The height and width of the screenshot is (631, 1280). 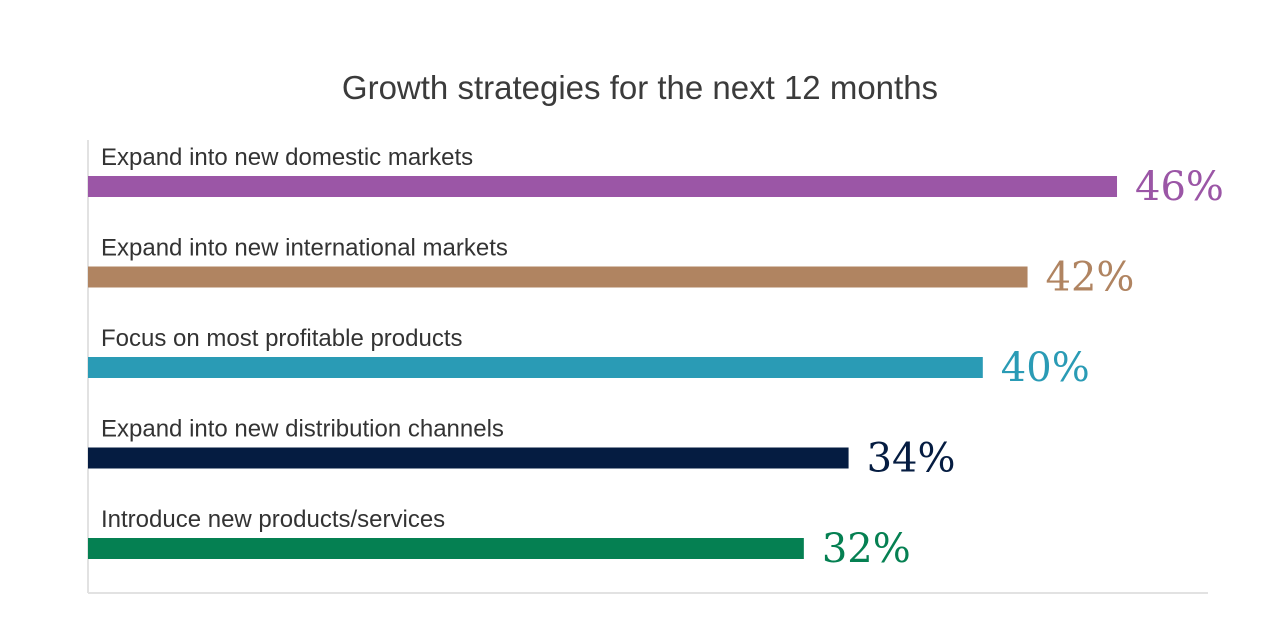 I want to click on value-label: 34%, so click(x=911, y=459).